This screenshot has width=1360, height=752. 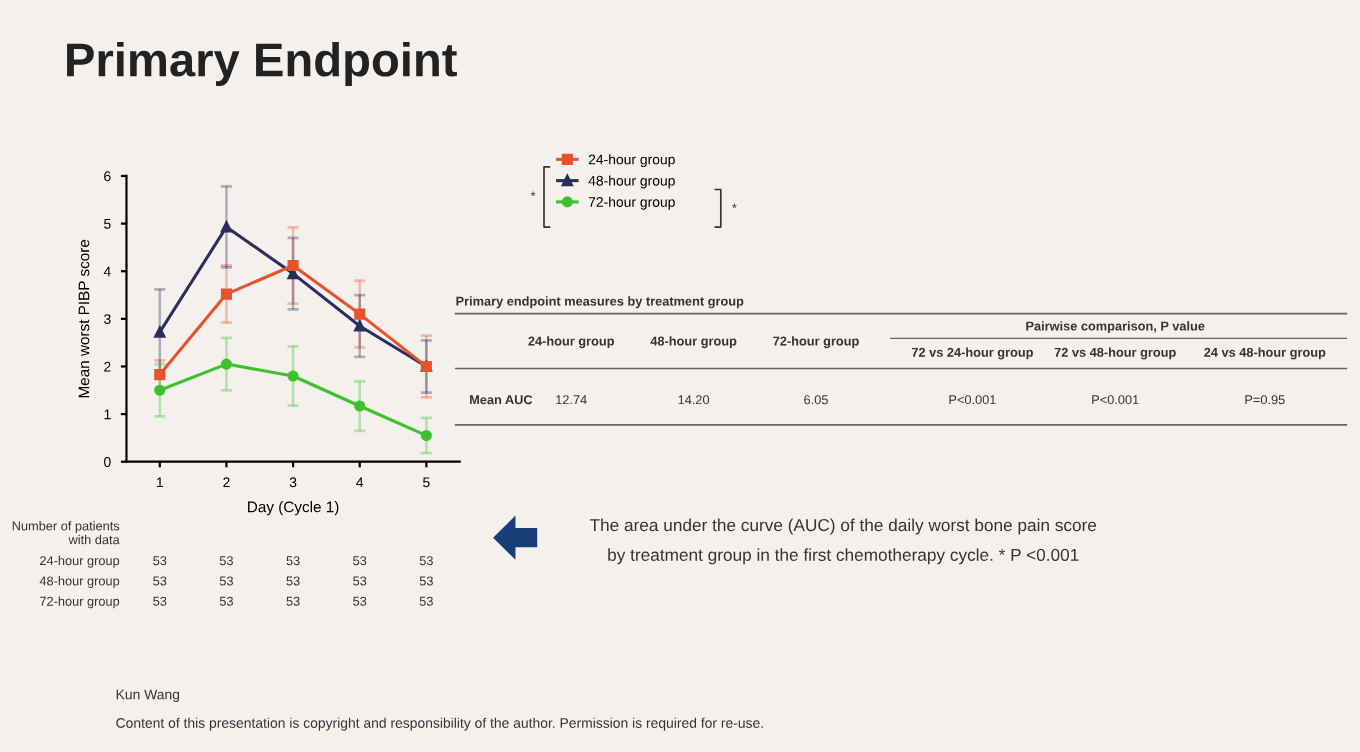 I want to click on chart-title: Primary Endpoint, so click(x=262, y=63).